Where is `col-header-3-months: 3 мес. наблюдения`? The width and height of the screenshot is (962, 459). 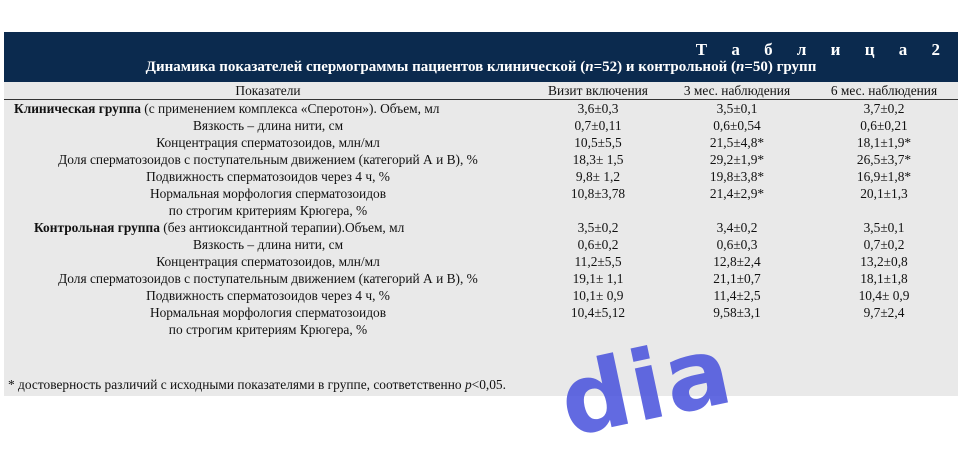
col-header-3-months: 3 мес. наблюдения is located at coordinates (737, 91).